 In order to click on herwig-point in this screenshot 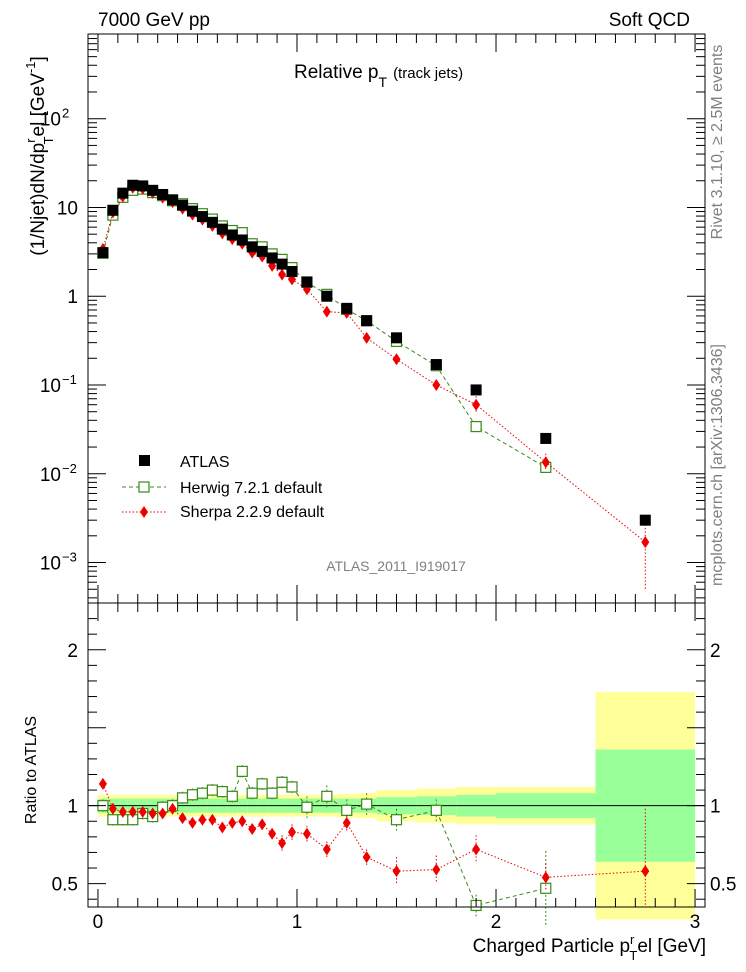, I will do `click(476, 426)`.